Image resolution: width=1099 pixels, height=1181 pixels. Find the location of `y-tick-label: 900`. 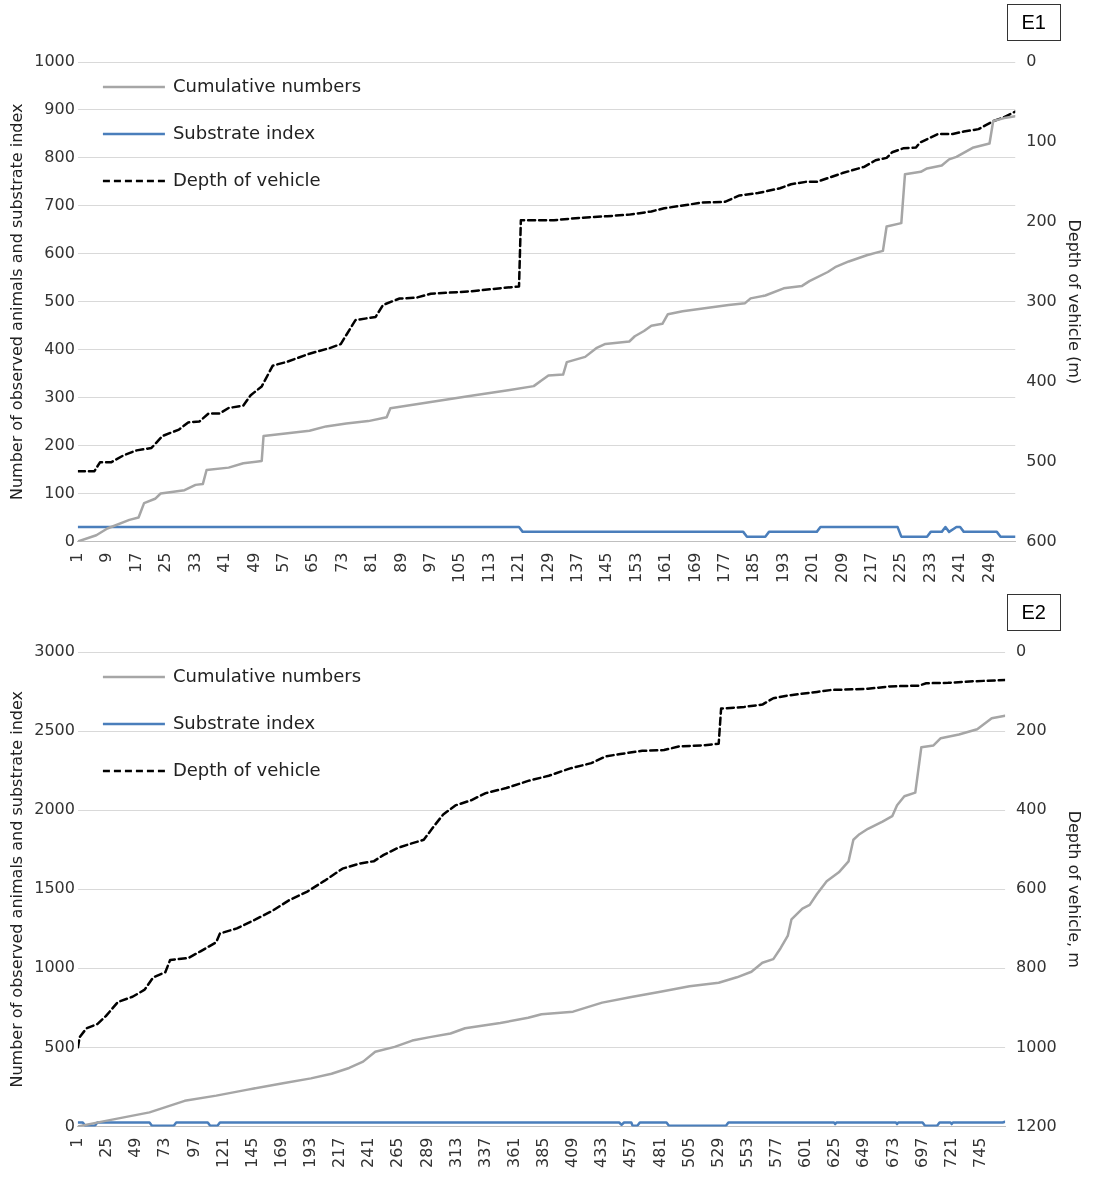

y-tick-label: 900 is located at coordinates (59, 109).